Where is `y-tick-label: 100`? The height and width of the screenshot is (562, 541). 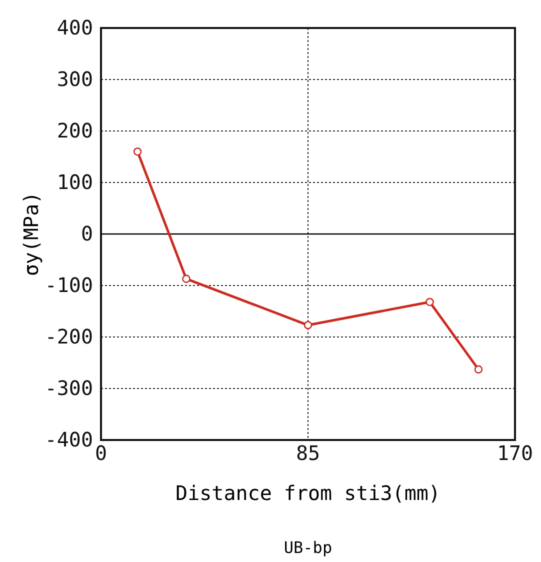
y-tick-label: 100 is located at coordinates (74, 182).